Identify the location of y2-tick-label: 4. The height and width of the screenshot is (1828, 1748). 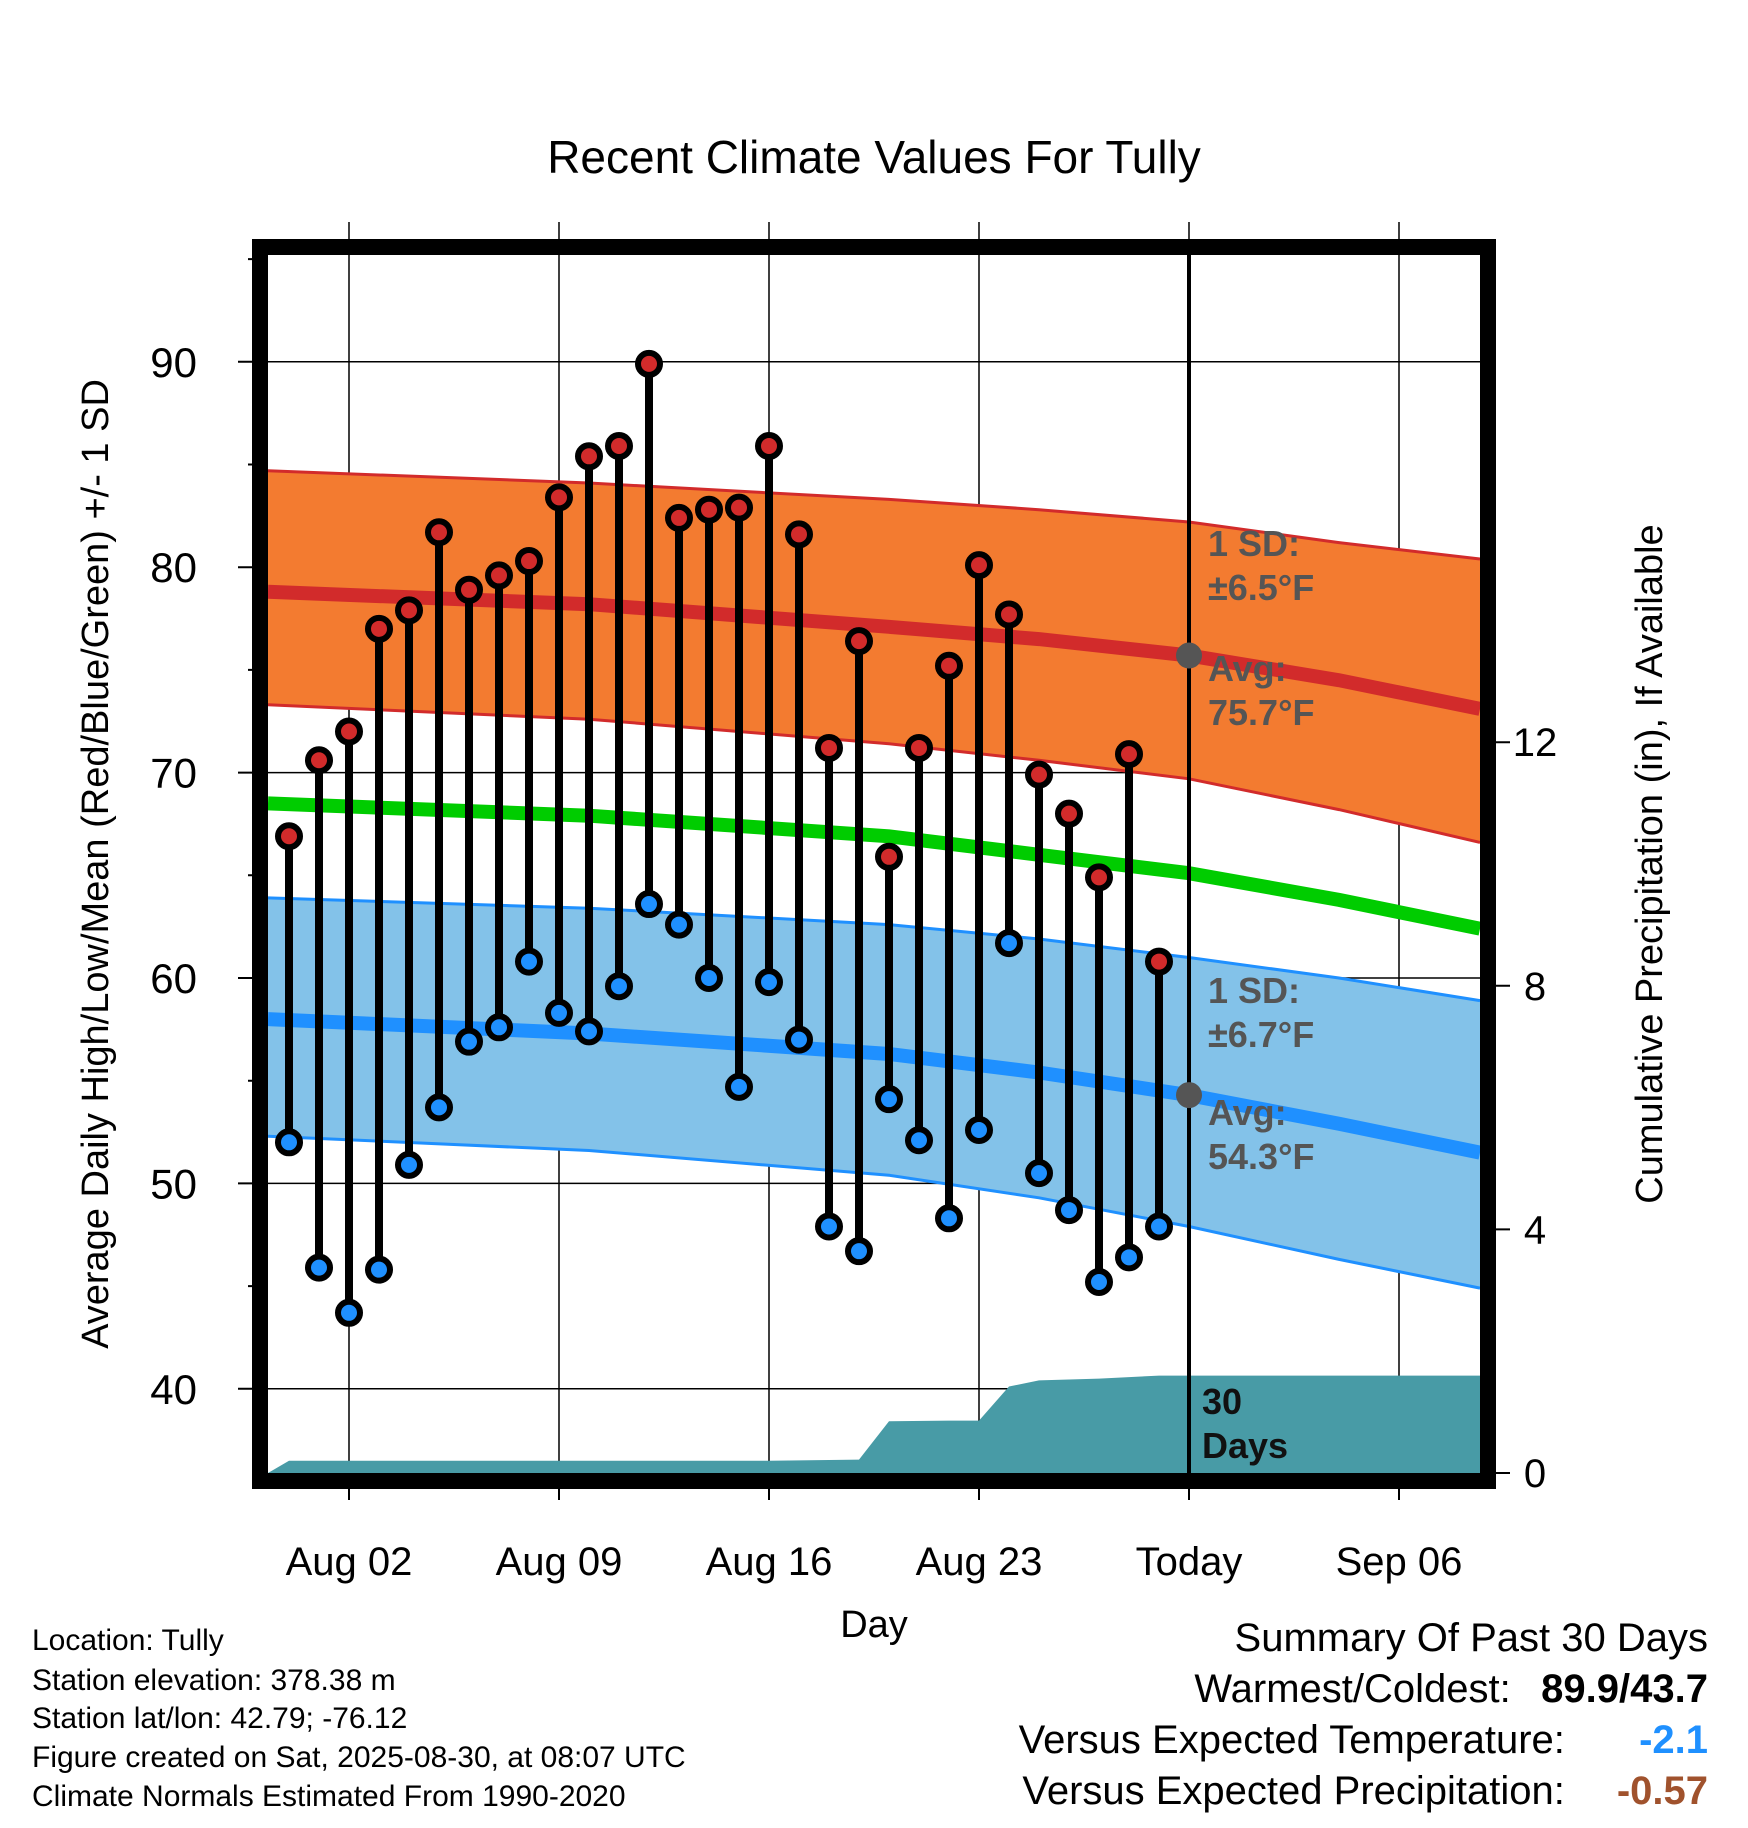
(1535, 1230).